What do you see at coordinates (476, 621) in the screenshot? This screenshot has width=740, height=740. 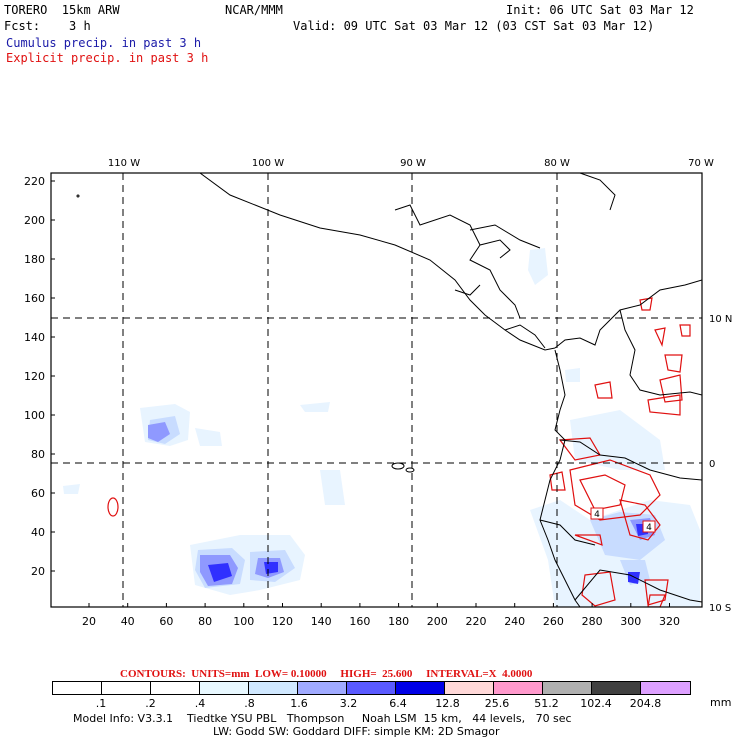 I see `x-tick-label: 220` at bounding box center [476, 621].